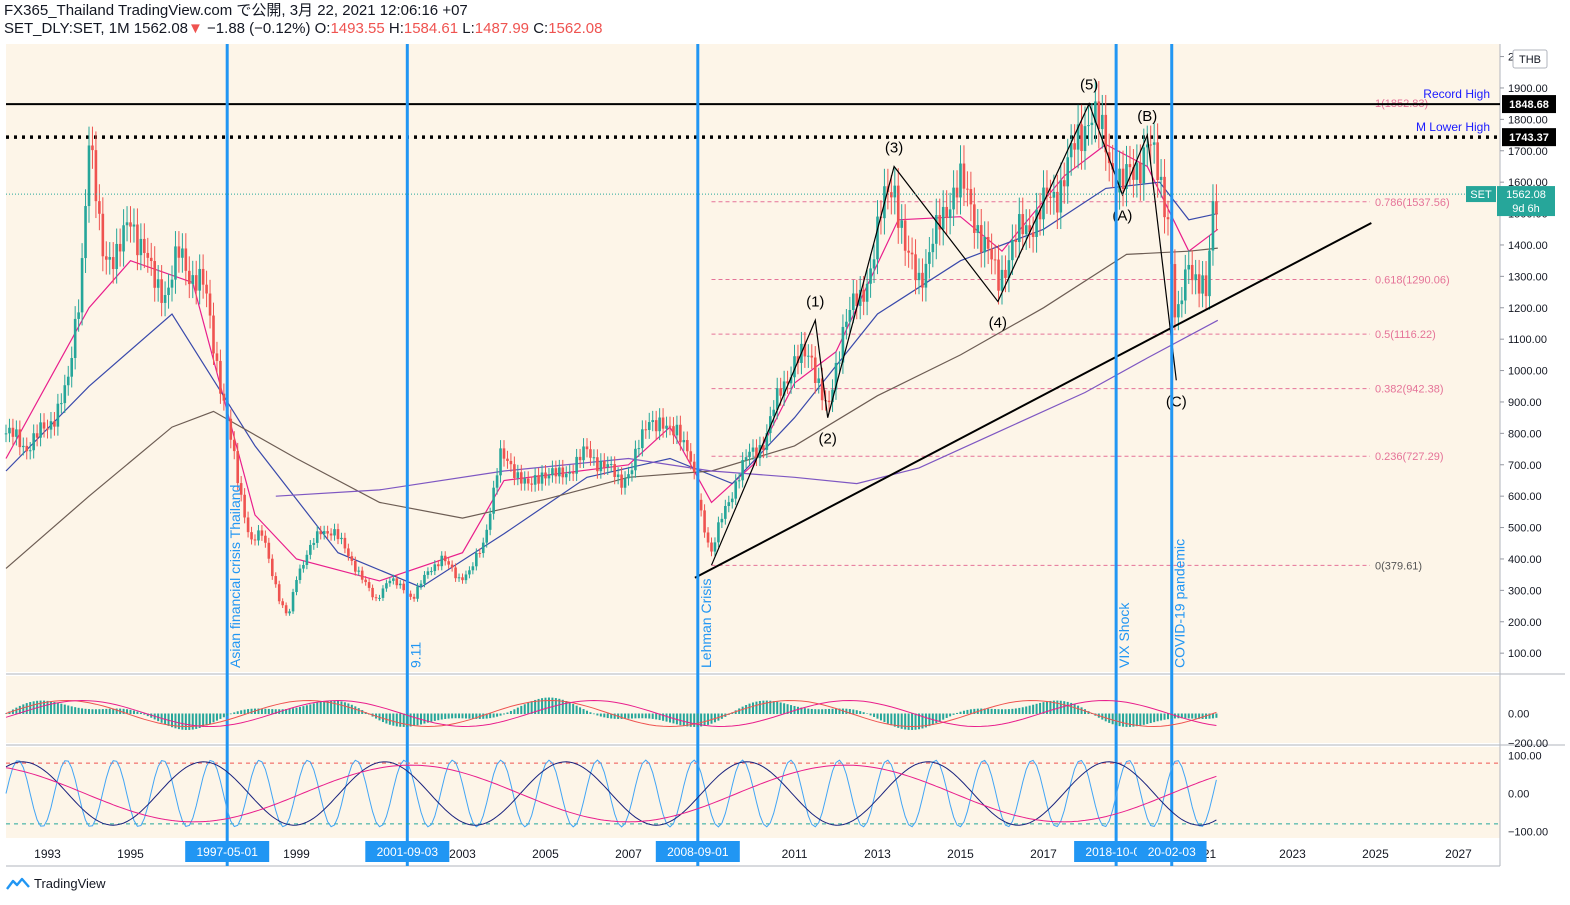 The height and width of the screenshot is (905, 1570). What do you see at coordinates (1527, 340) in the screenshot?
I see `y-tick-label: 1100.00` at bounding box center [1527, 340].